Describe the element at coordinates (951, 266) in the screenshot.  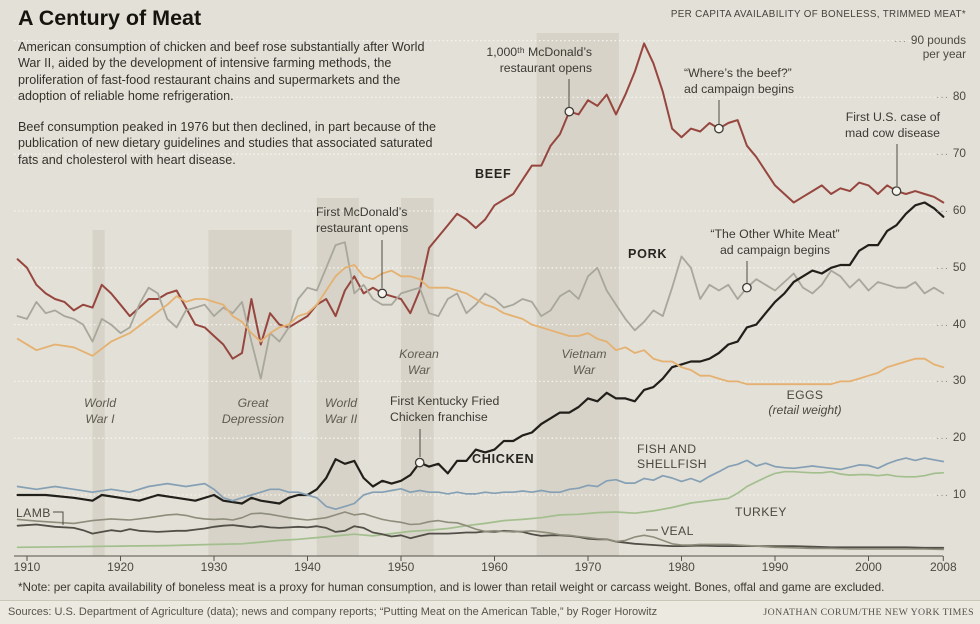
I see `y-tick-label-50: ··· 50` at that location.